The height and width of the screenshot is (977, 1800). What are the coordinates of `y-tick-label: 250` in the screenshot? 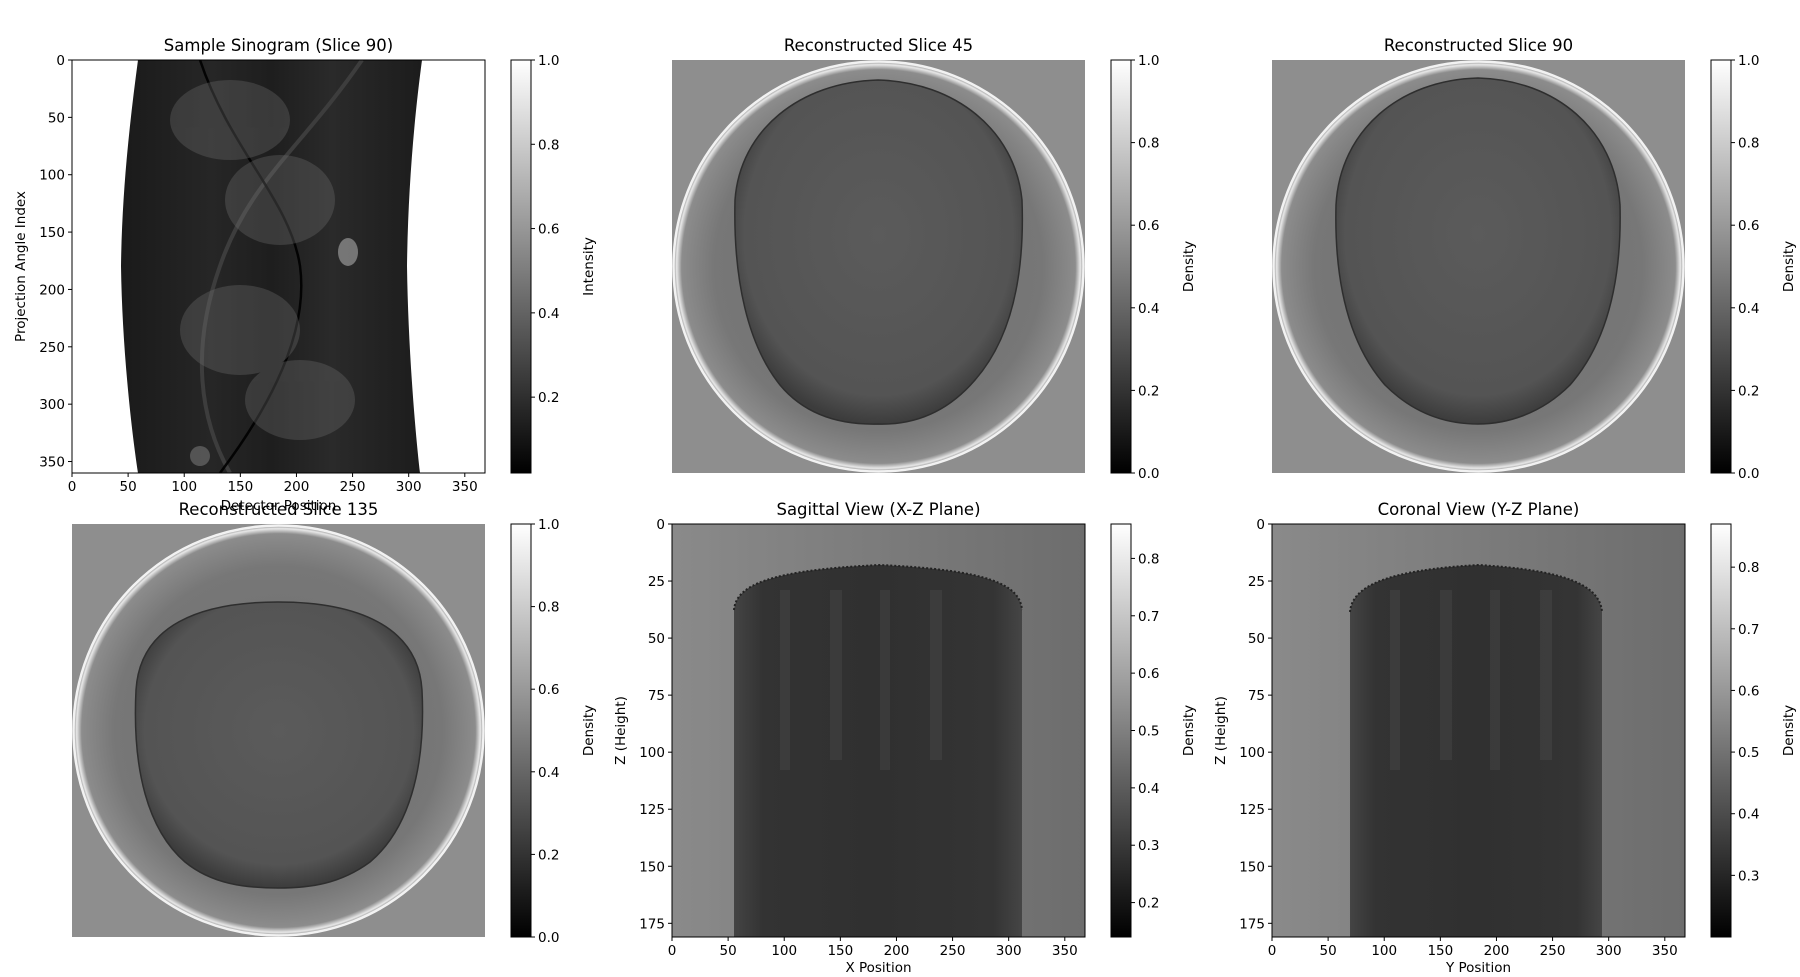 It's located at (52, 348).